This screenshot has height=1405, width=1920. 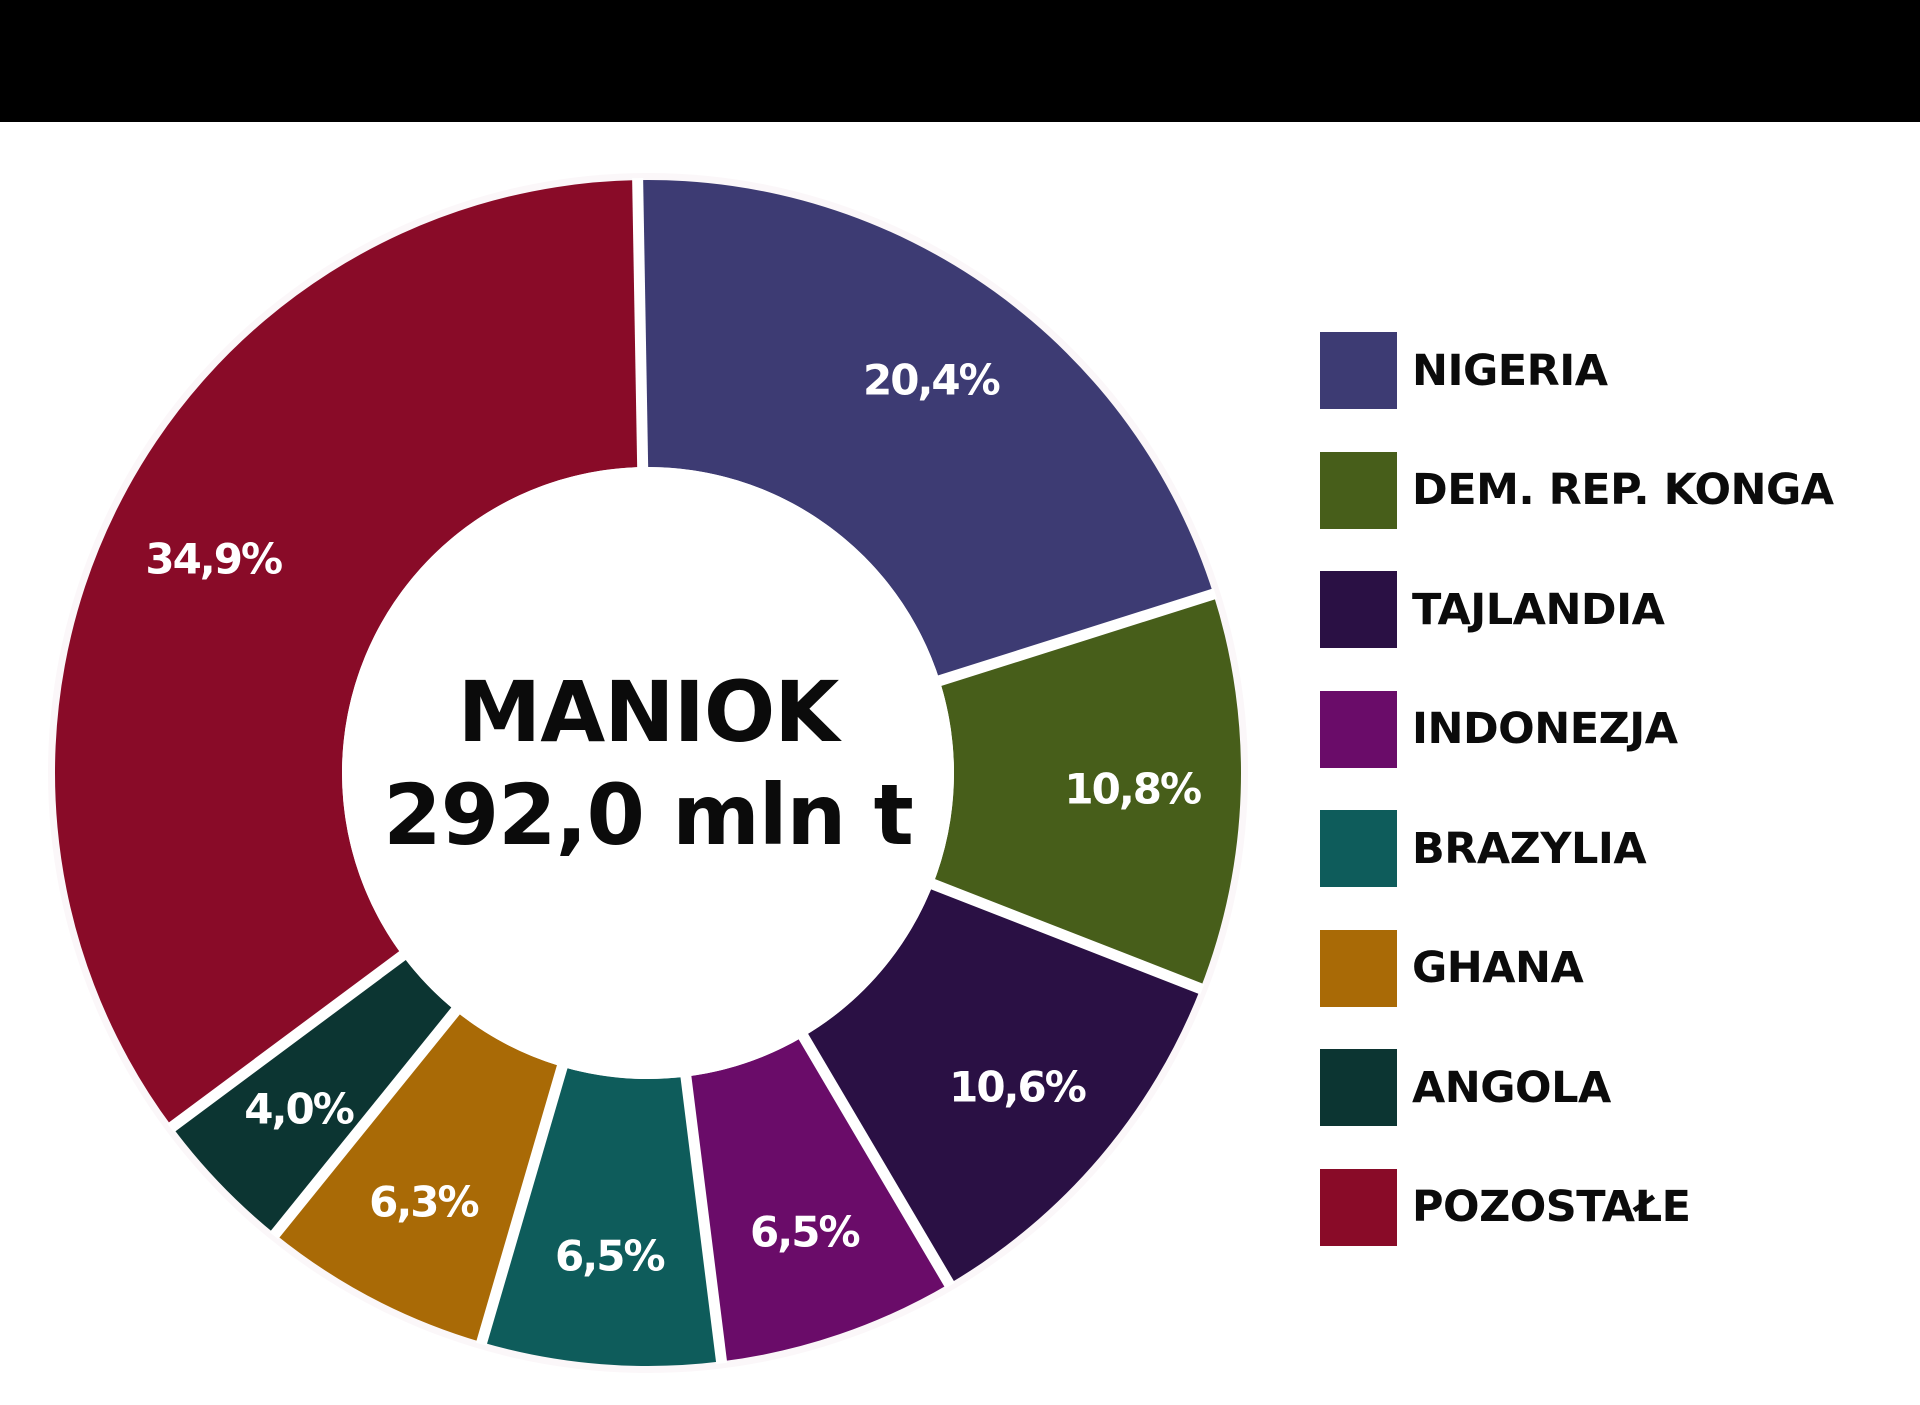 What do you see at coordinates (1498, 968) in the screenshot?
I see `legend-label: GHANA` at bounding box center [1498, 968].